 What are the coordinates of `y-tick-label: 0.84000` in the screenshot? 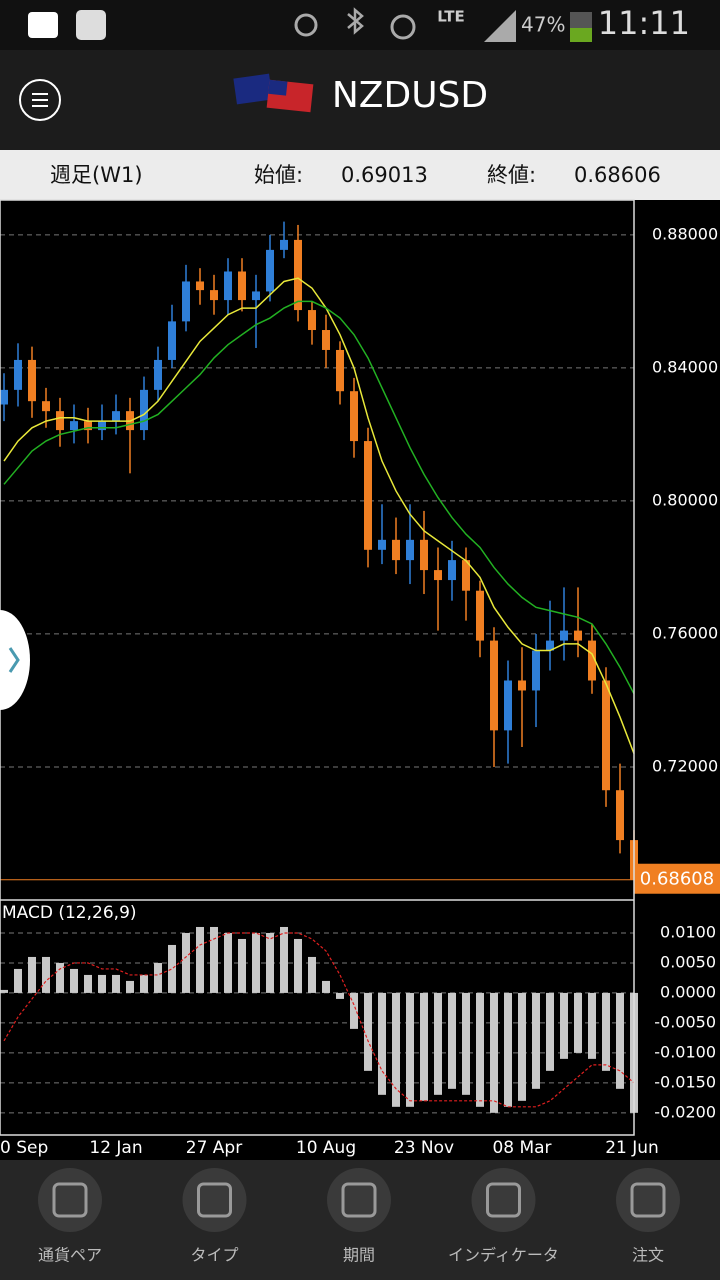 It's located at (685, 366).